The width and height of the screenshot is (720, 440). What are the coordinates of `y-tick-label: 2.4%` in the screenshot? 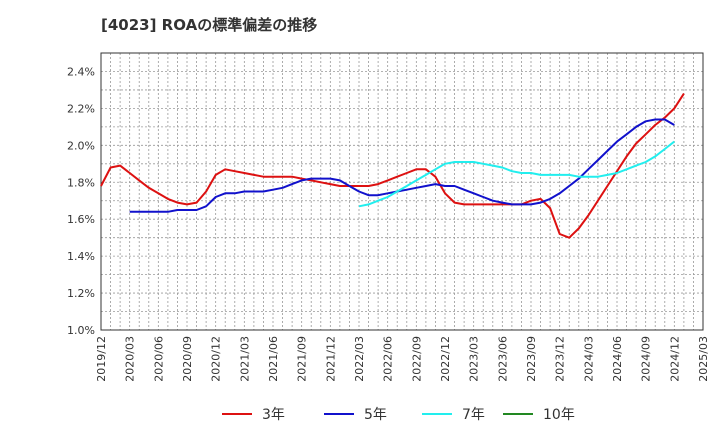 It's located at (81, 71).